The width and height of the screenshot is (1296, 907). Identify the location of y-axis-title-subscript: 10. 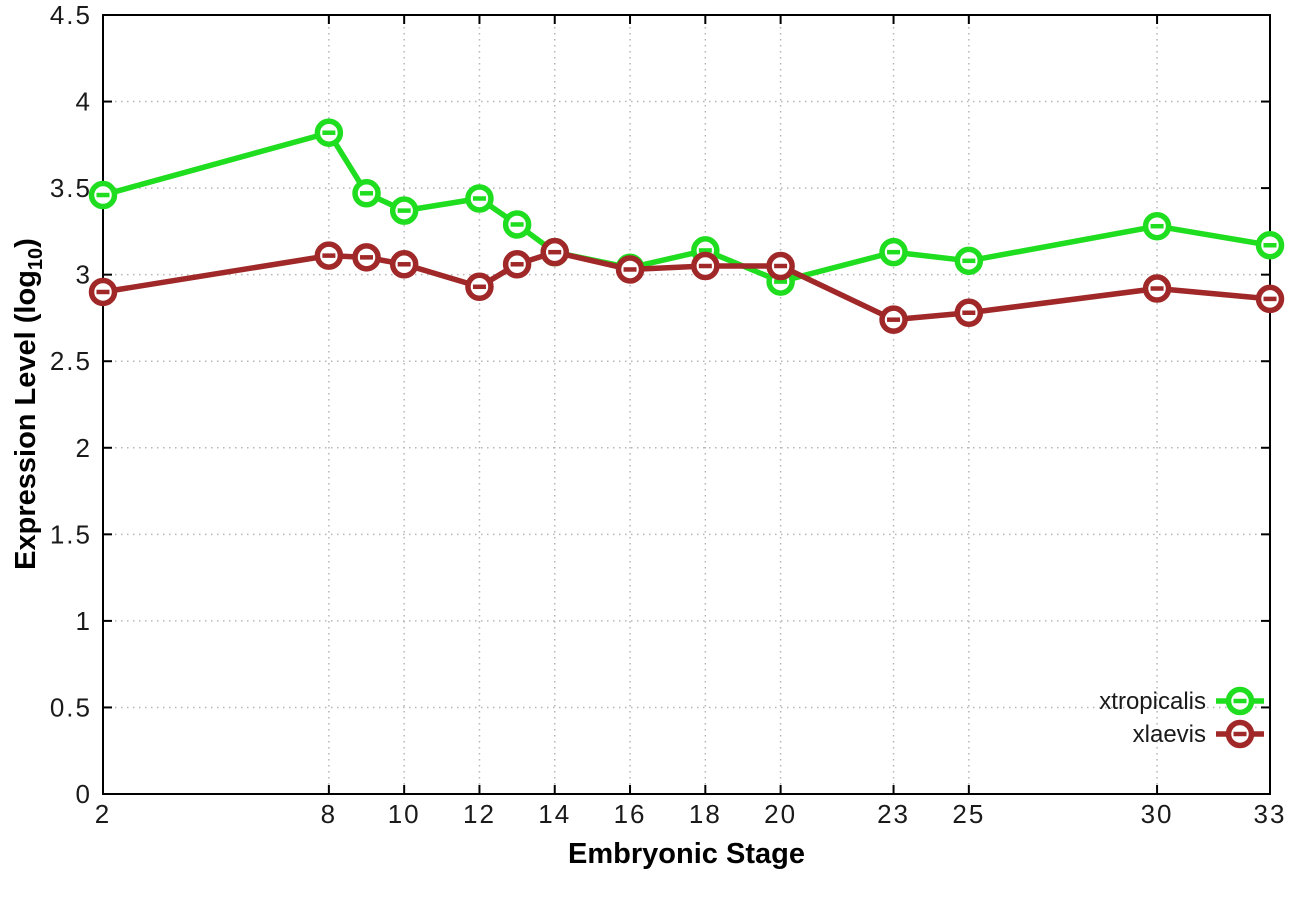
(35, 259).